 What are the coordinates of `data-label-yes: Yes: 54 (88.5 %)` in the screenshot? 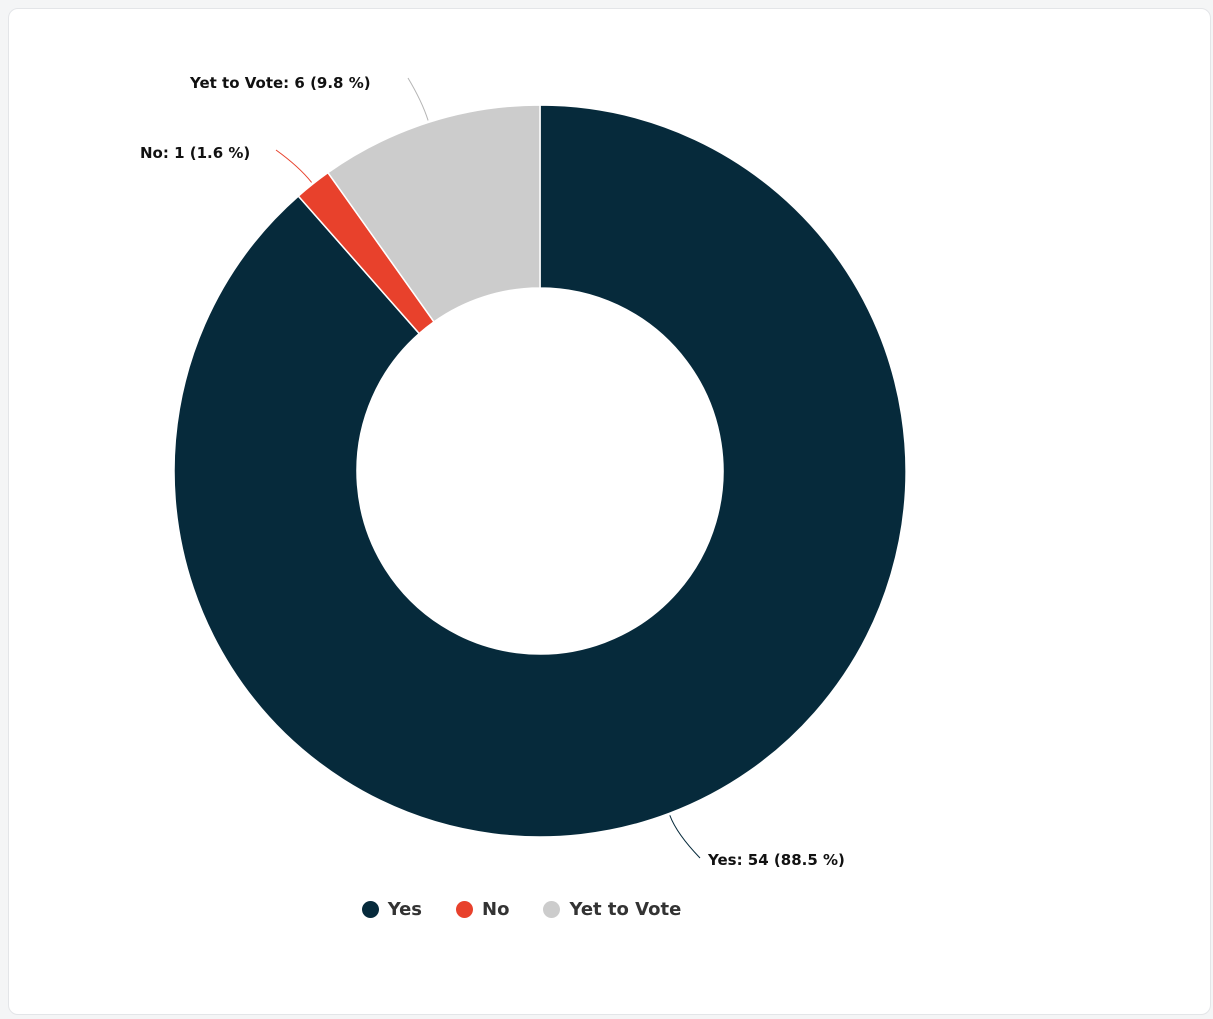 It's located at (776, 860).